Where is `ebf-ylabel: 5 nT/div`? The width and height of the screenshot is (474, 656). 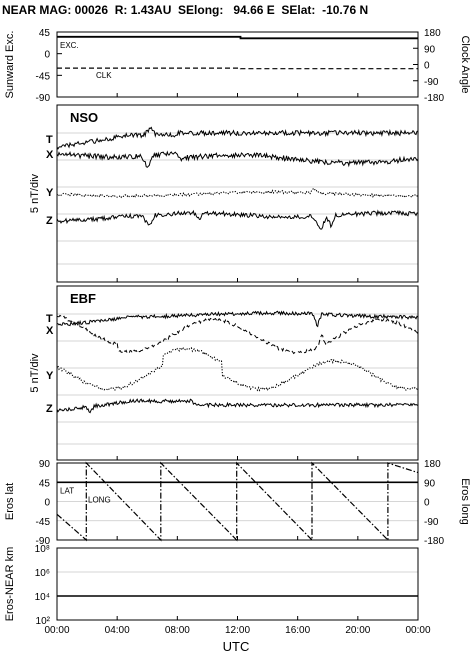 ebf-ylabel: 5 nT/div is located at coordinates (35, 373).